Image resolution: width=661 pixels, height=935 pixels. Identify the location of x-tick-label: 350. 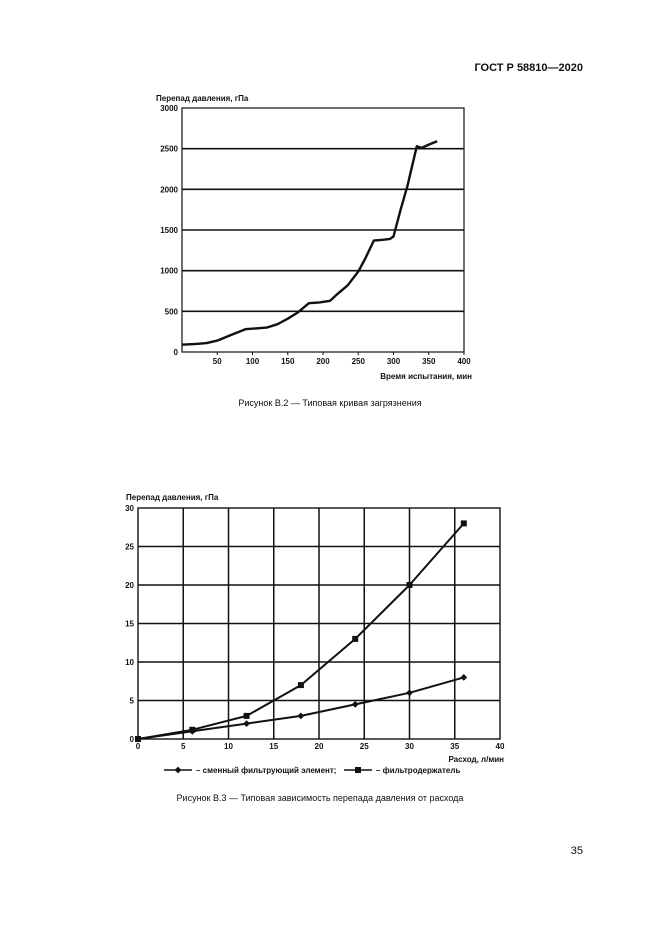
(429, 361).